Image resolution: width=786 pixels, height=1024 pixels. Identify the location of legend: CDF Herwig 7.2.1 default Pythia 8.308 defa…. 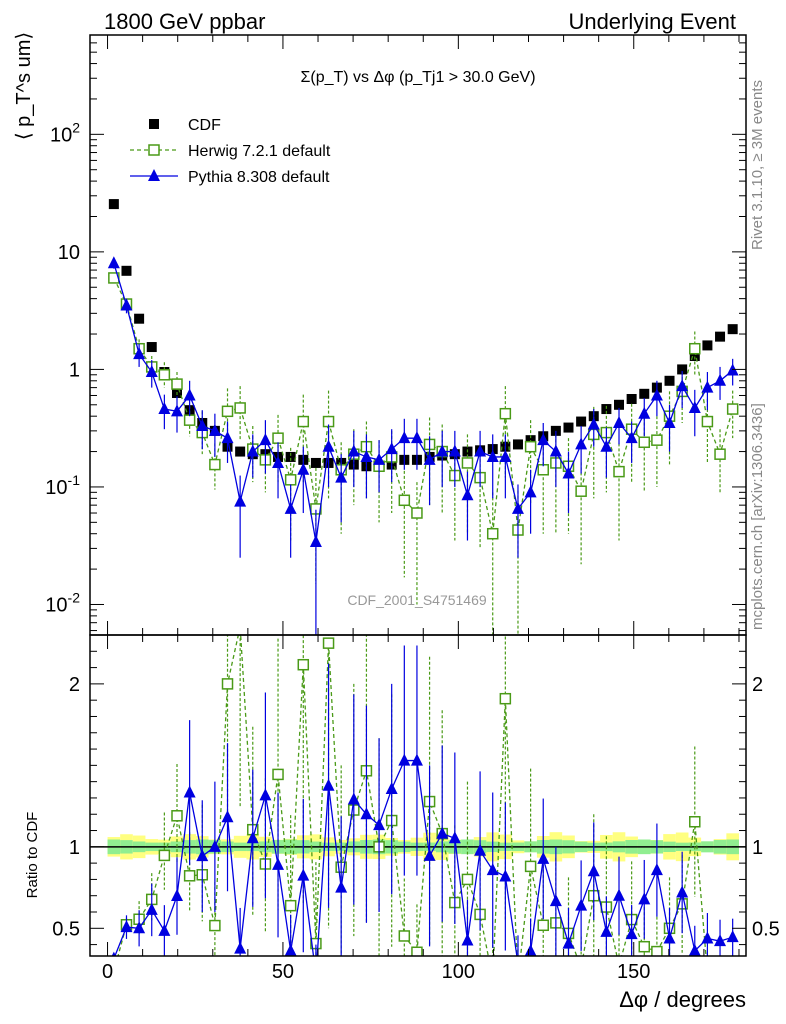
(230, 151).